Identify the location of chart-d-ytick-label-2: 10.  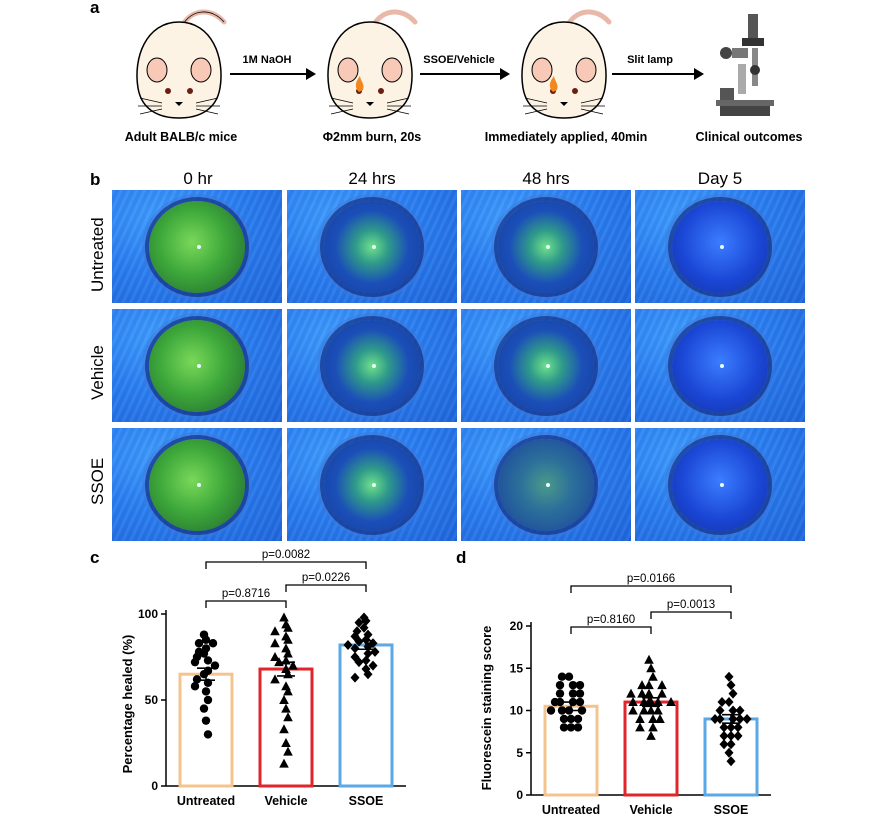
(517, 711).